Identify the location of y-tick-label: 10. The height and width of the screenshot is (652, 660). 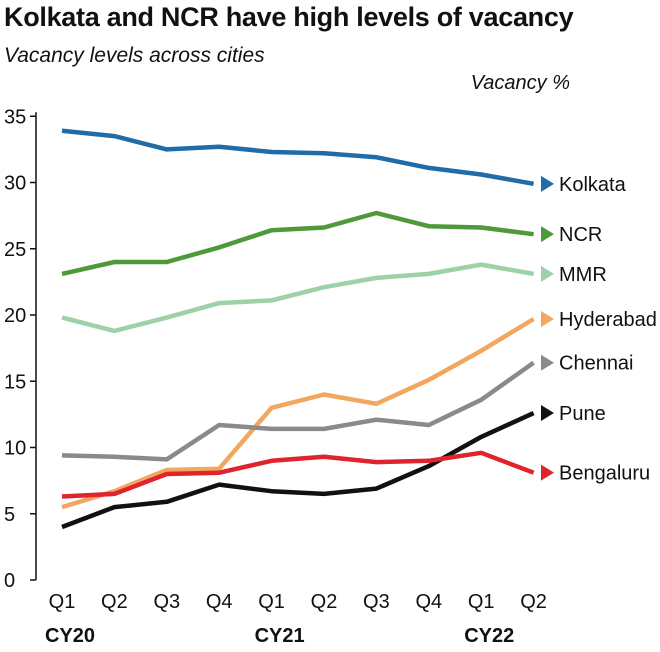
(15, 449).